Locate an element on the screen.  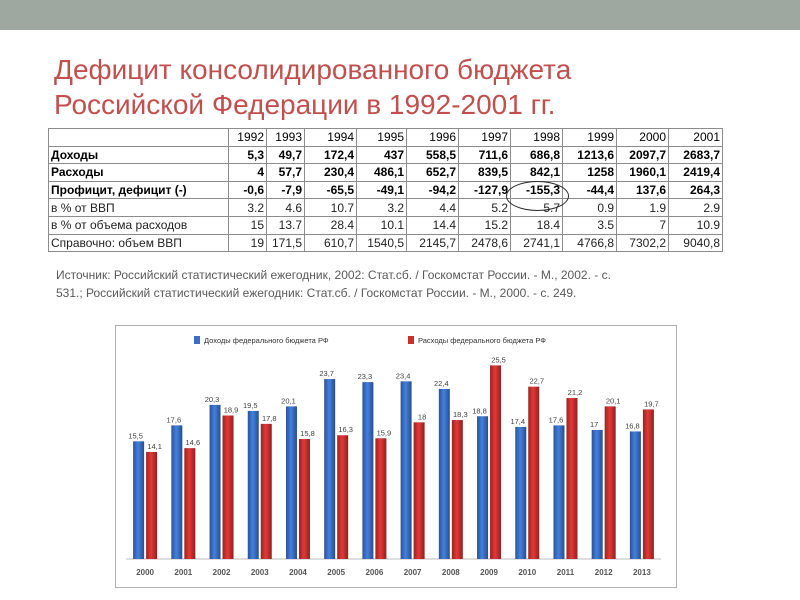
x-tick-label: 2010 is located at coordinates (527, 572).